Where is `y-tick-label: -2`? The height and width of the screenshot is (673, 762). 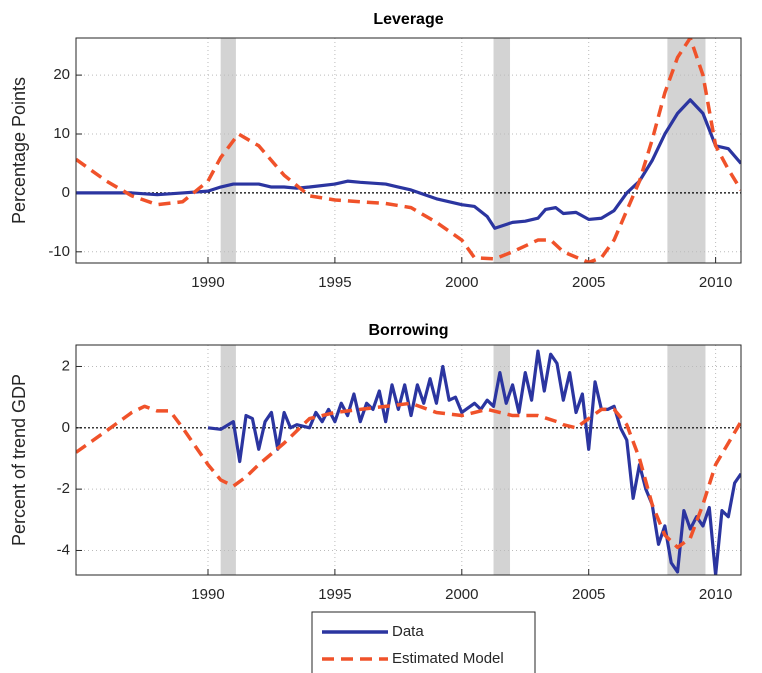 y-tick-label: -2 is located at coordinates (63, 488).